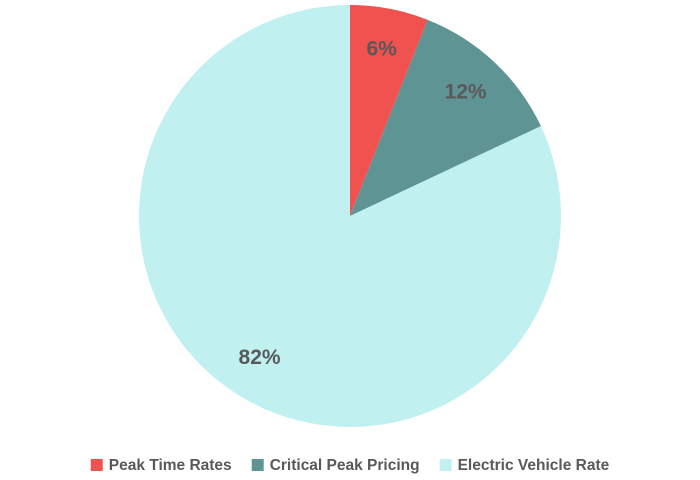 This screenshot has height=480, width=700. I want to click on data-label: 82%, so click(260, 357).